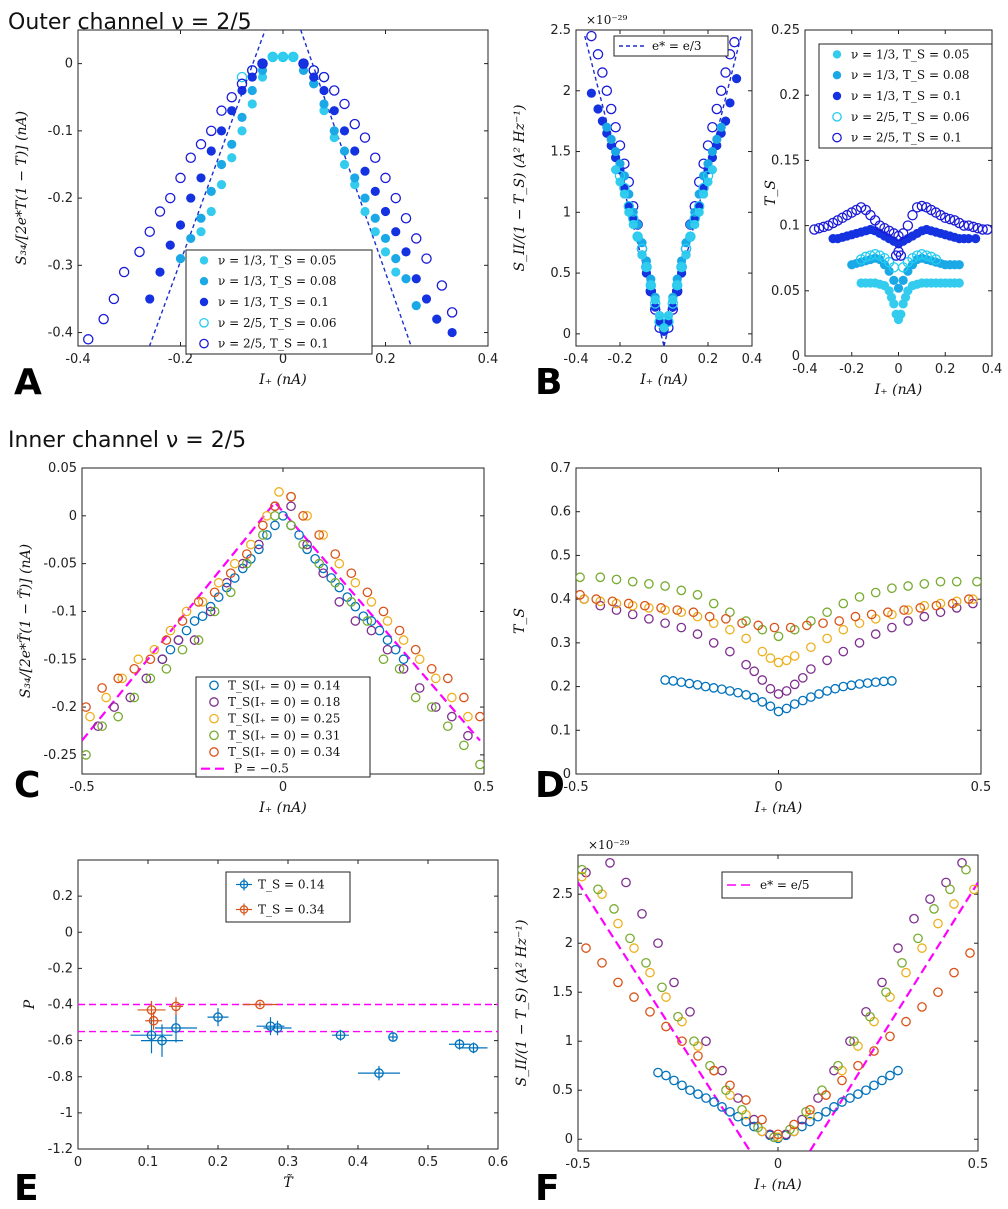 Image resolution: width=1008 pixels, height=1209 pixels. Describe the element at coordinates (560, 512) in the screenshot. I see `y-tick-label: 0.6` at that location.